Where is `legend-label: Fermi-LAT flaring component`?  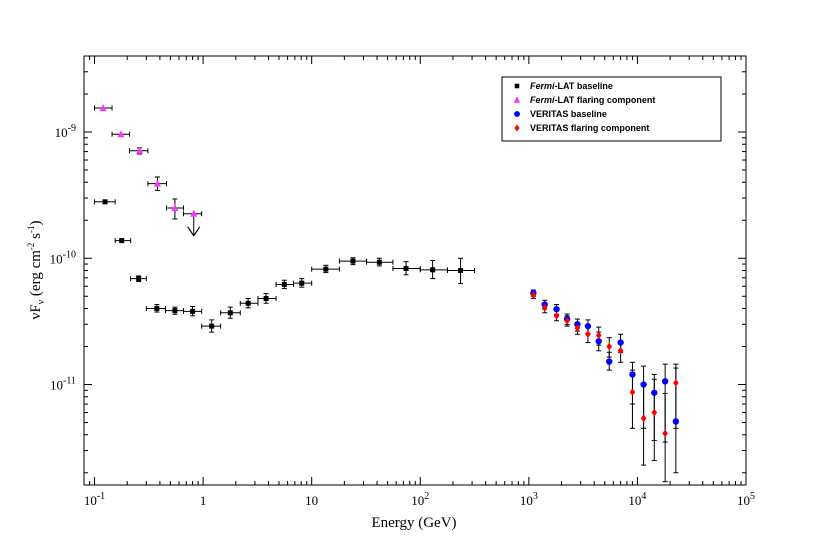 legend-label: Fermi-LAT flaring component is located at coordinates (592, 100).